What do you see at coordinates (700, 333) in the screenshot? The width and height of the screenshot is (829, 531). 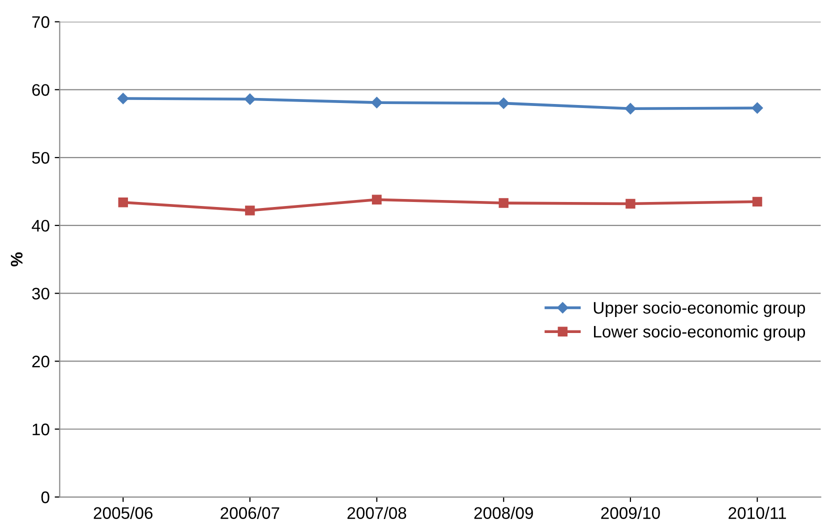 I see `legend-label: Lower socio-economic group` at bounding box center [700, 333].